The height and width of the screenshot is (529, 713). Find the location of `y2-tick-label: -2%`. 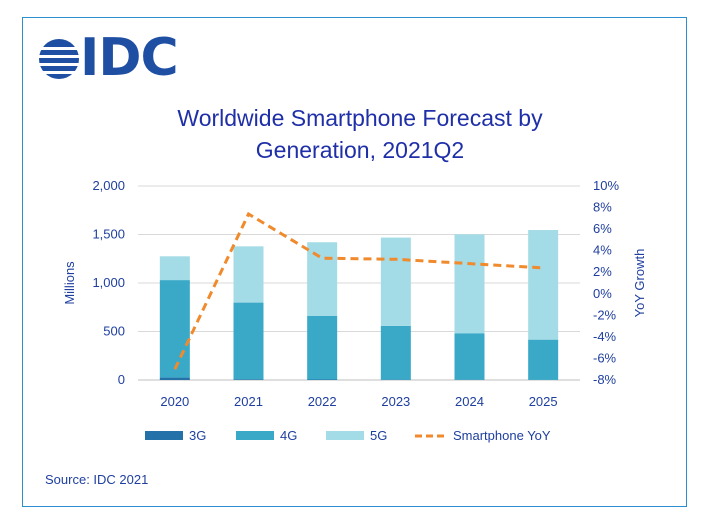

y2-tick-label: -2% is located at coordinates (605, 314).